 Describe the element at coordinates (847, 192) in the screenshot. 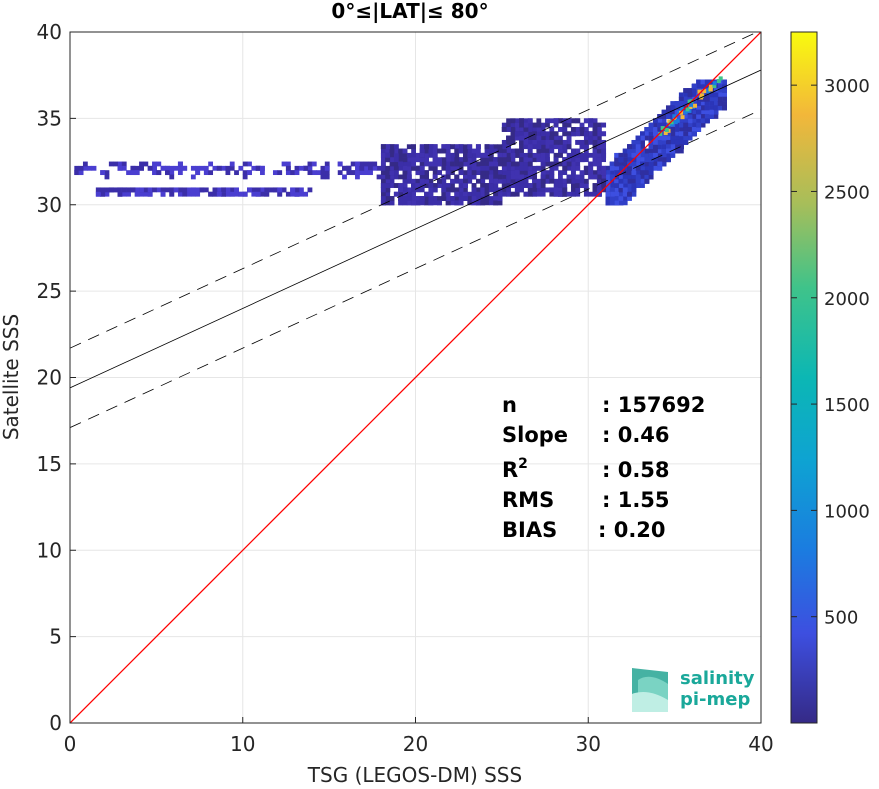

I see `colorbar-tick-label: 2500` at that location.